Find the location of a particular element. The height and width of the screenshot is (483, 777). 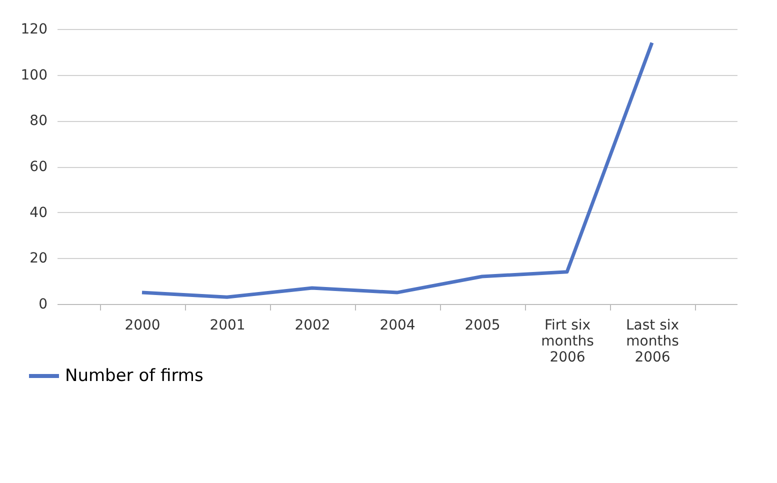

x-tick-label: 2000 is located at coordinates (142, 326).